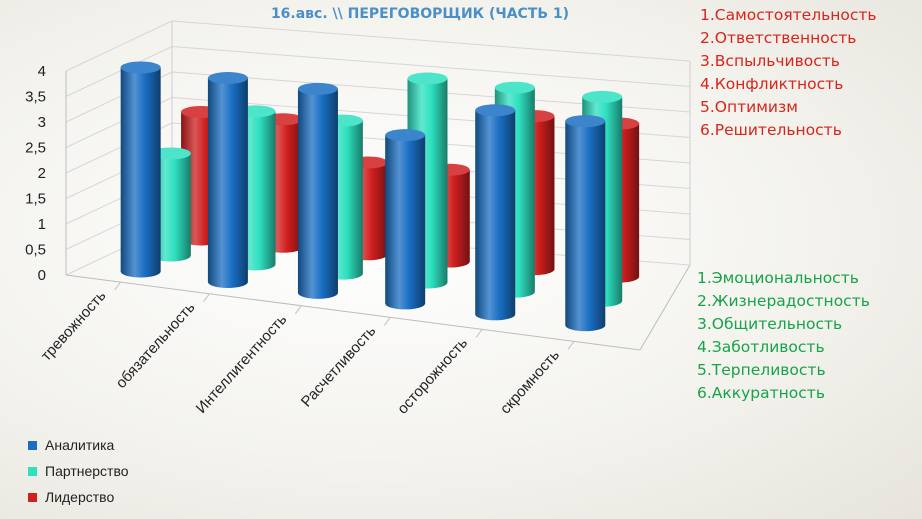  I want to click on green-trait-item: 3.Общительность, so click(770, 324).